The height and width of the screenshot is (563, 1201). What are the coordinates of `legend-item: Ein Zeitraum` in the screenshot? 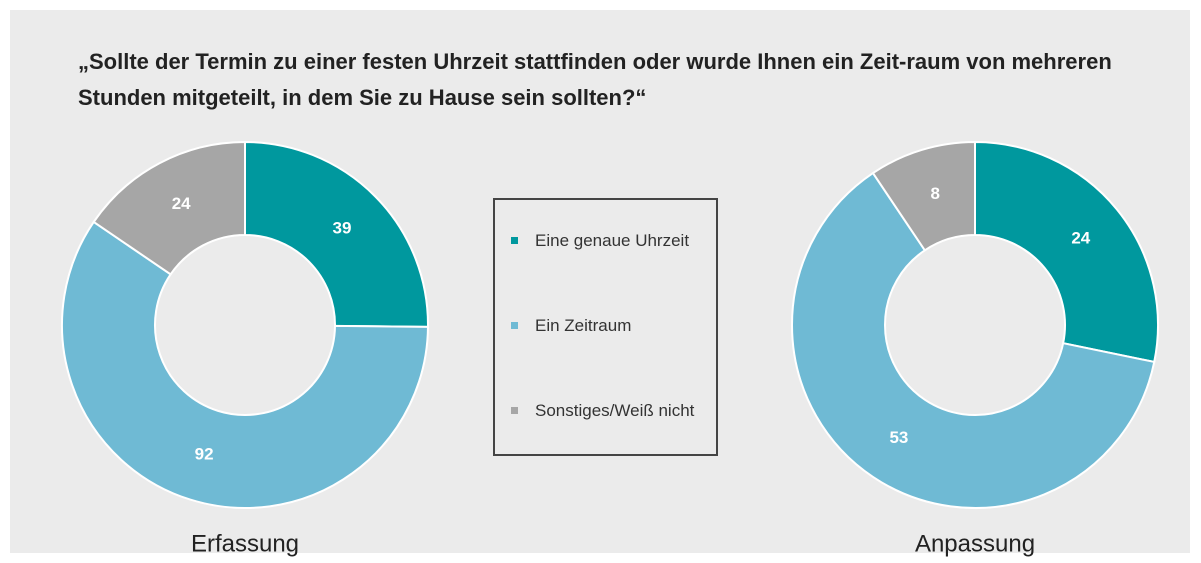 It's located at (604, 326).